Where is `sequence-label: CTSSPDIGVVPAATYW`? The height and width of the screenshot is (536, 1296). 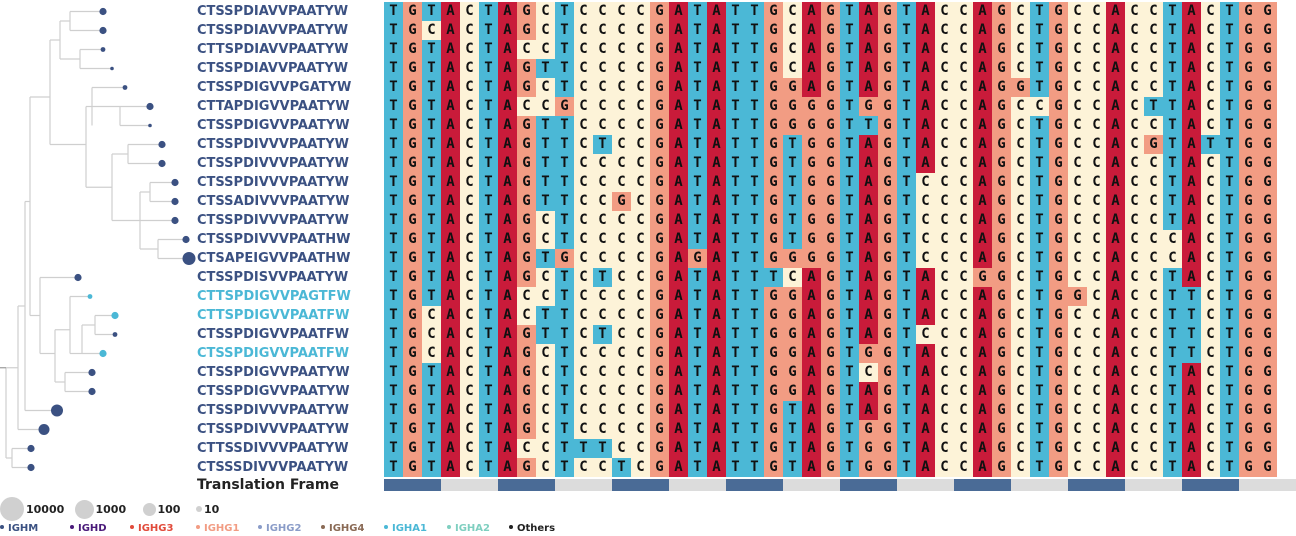 sequence-label: CTSSPDIGVVPAATYW is located at coordinates (273, 372).